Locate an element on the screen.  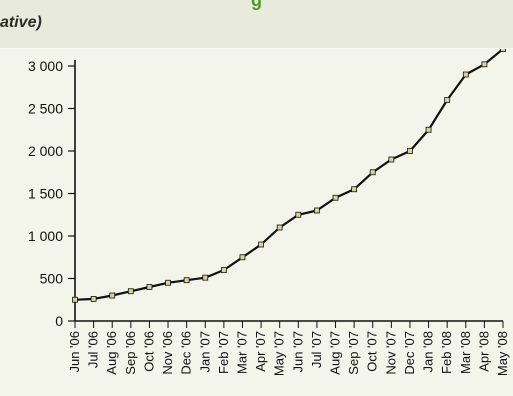
y-tick-label: 500 is located at coordinates (52, 279).